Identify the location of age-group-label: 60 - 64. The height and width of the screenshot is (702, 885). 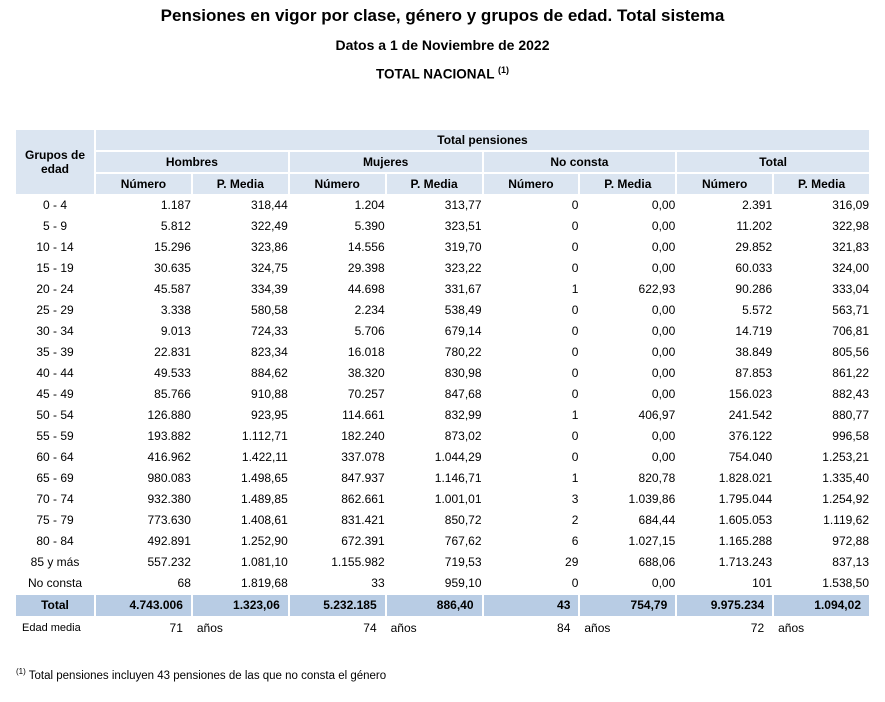
(55, 457).